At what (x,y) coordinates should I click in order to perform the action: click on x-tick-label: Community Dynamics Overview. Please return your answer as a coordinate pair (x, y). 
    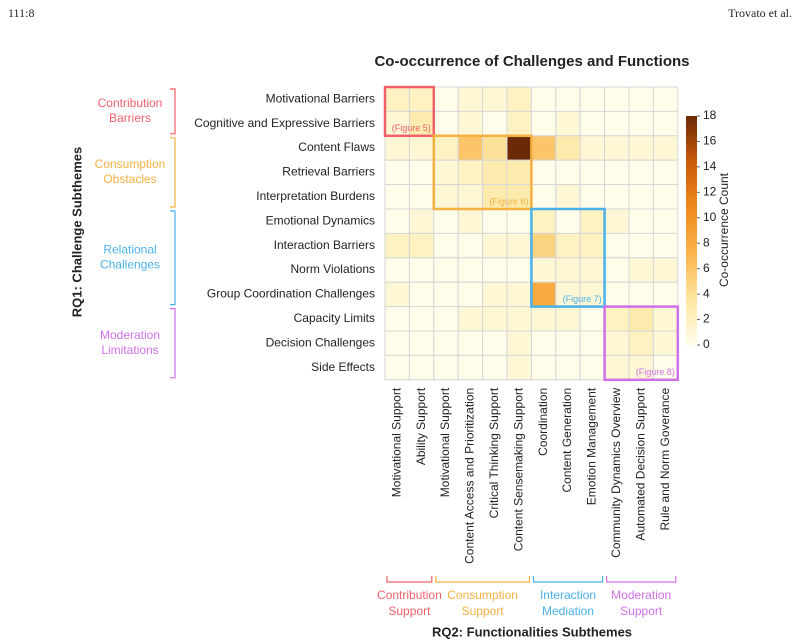
    Looking at the image, I should click on (616, 472).